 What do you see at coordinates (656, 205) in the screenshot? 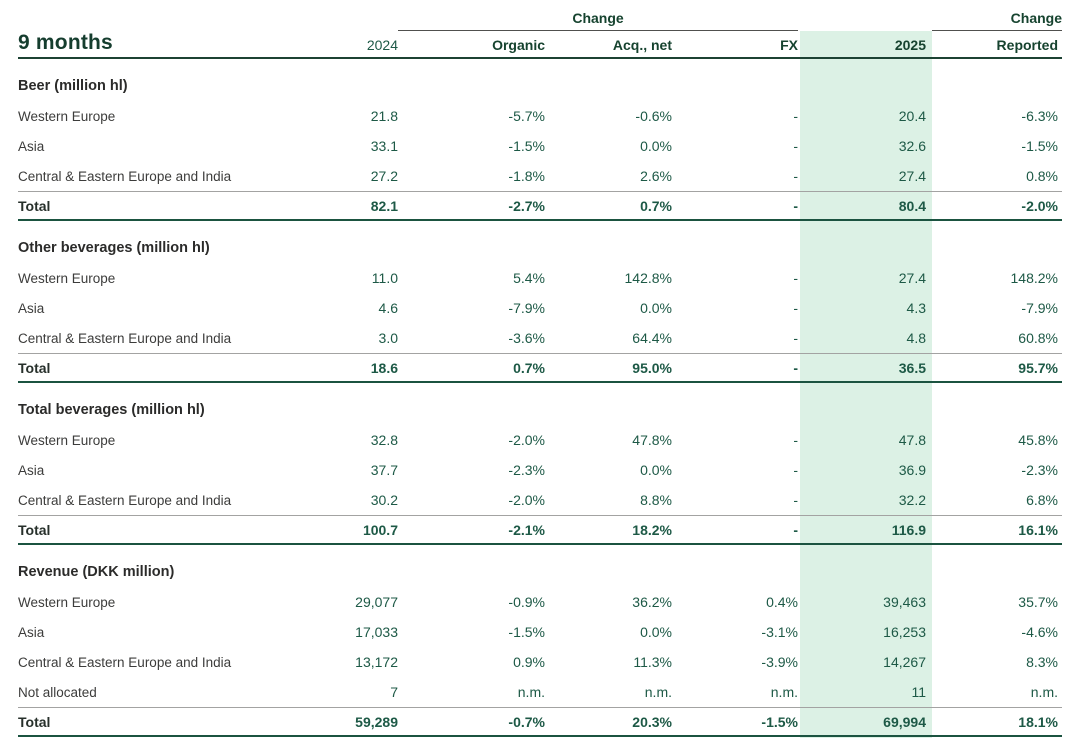
I see `cell-acq-net: 0.7%` at bounding box center [656, 205].